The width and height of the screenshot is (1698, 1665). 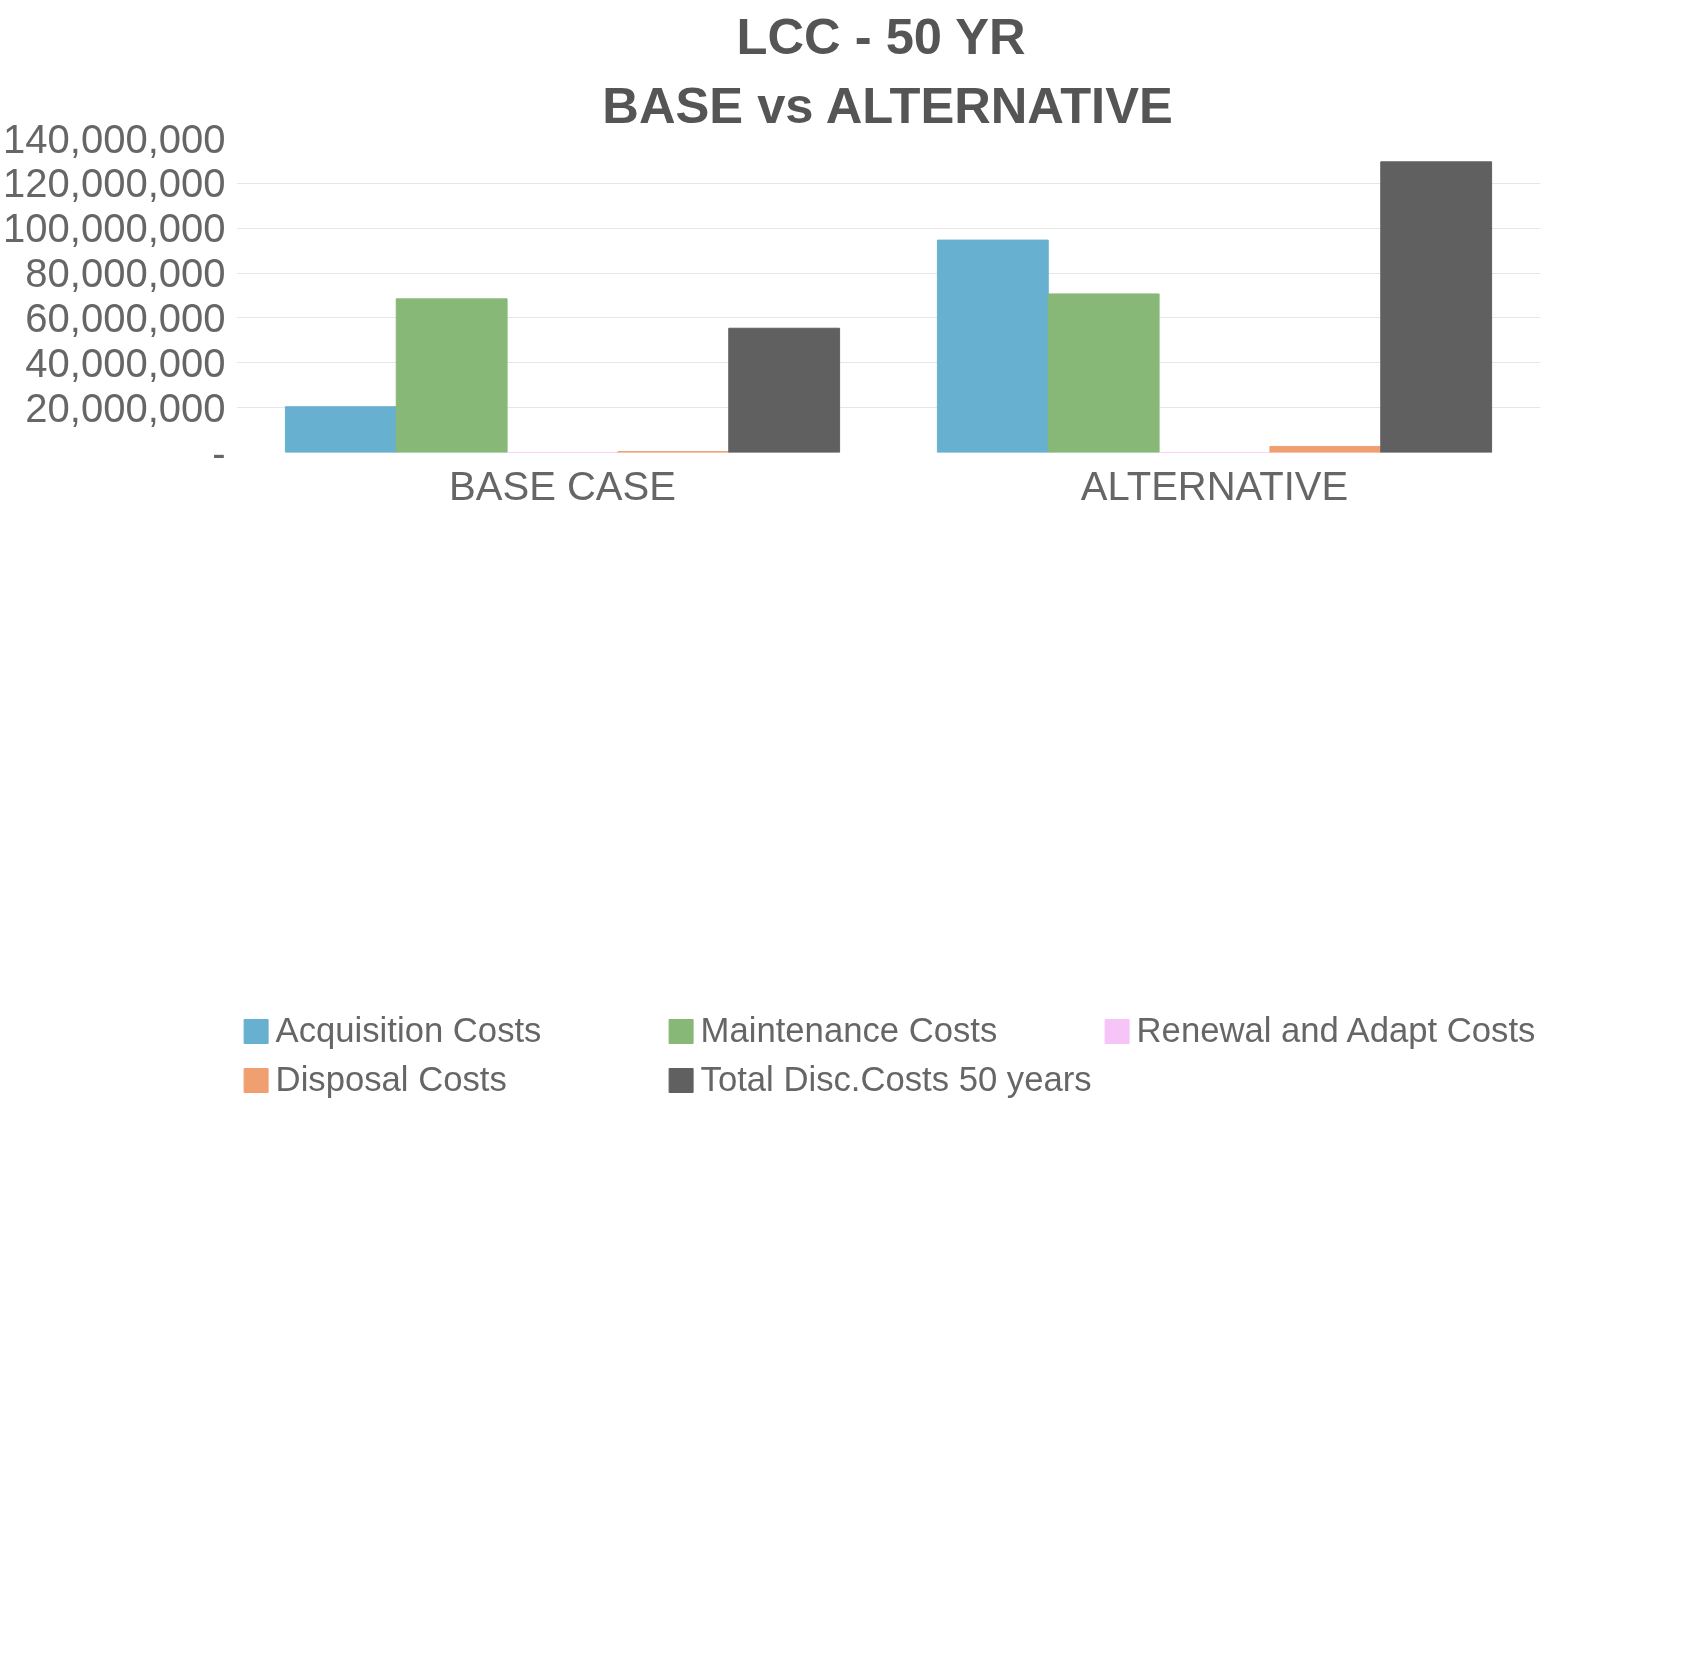 What do you see at coordinates (887, 105) in the screenshot?
I see `chart-subtitle: BASE vs ALTERNATIVE` at bounding box center [887, 105].